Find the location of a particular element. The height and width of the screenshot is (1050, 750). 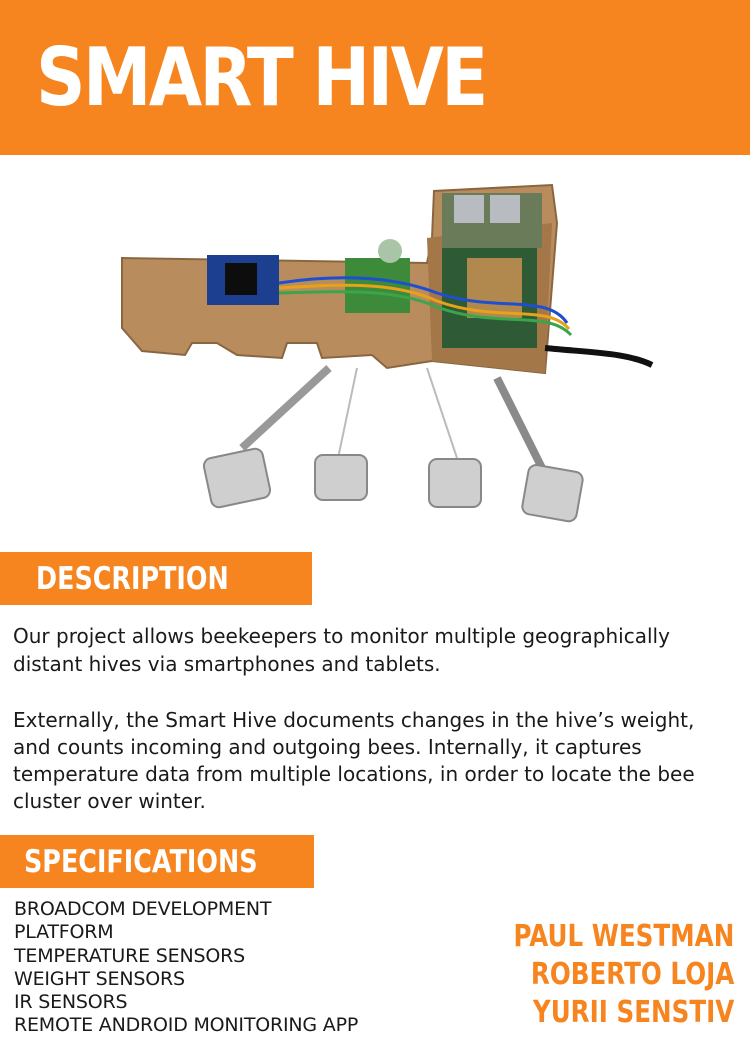

spec-item: BROADCOM DEVELOPMENT is located at coordinates (143, 909).